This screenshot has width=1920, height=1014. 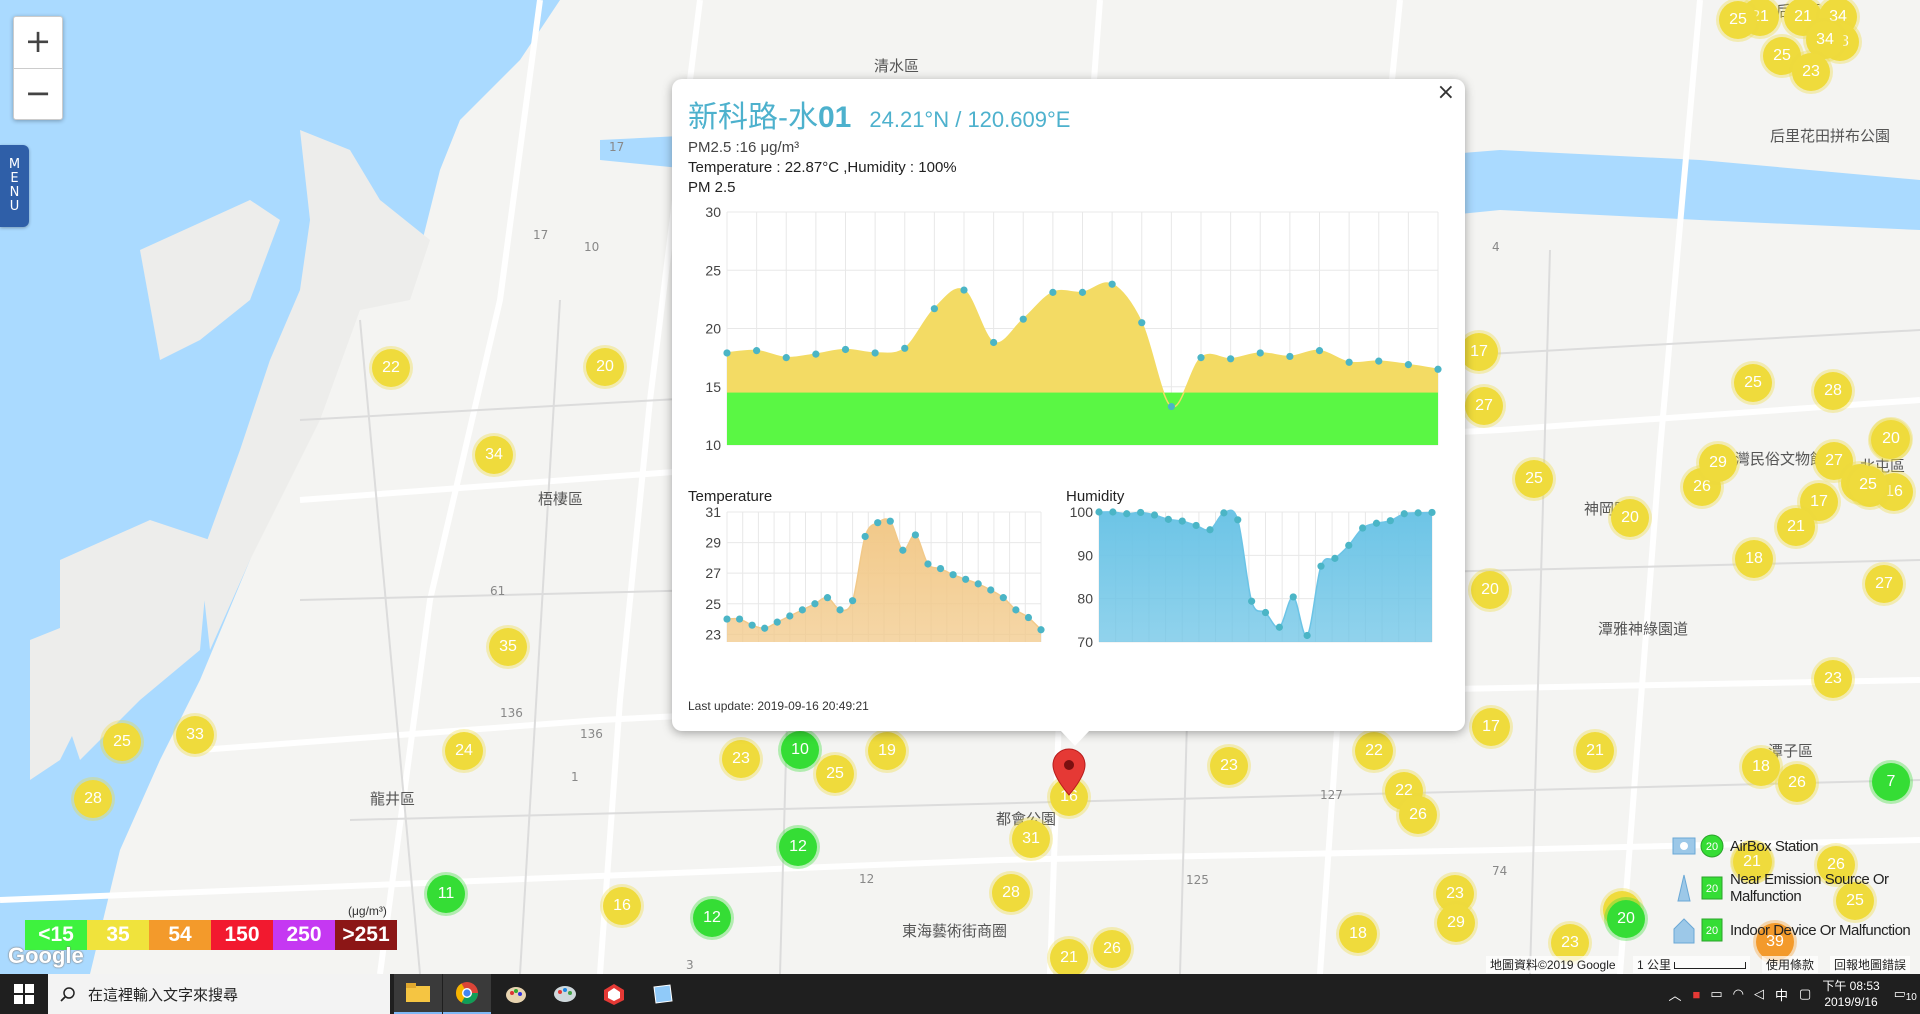 What do you see at coordinates (1791, 751) in the screenshot?
I see `district-label: 潭子區` at bounding box center [1791, 751].